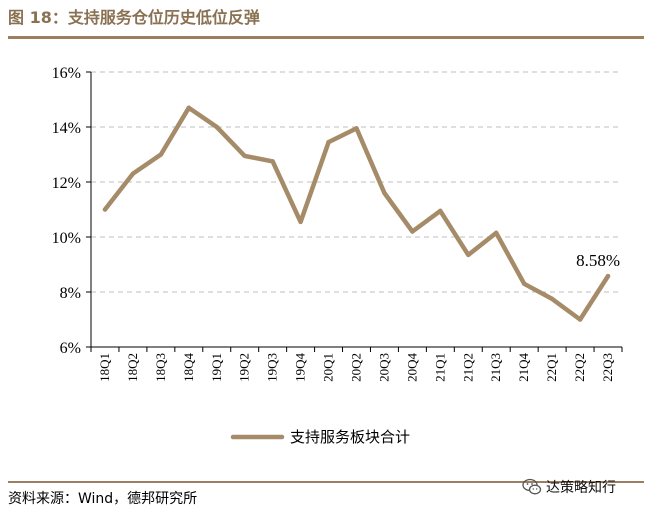 Image resolution: width=652 pixels, height=515 pixels. Describe the element at coordinates (103, 499) in the screenshot. I see `source-note: 资料来源：Wind，德邦研究所` at that location.